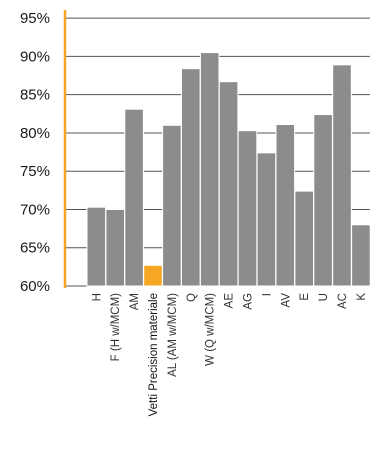 Image resolution: width=380 pixels, height=450 pixels. Describe the element at coordinates (116, 327) in the screenshot. I see `x-category-label: F (H w/MCM)` at that location.